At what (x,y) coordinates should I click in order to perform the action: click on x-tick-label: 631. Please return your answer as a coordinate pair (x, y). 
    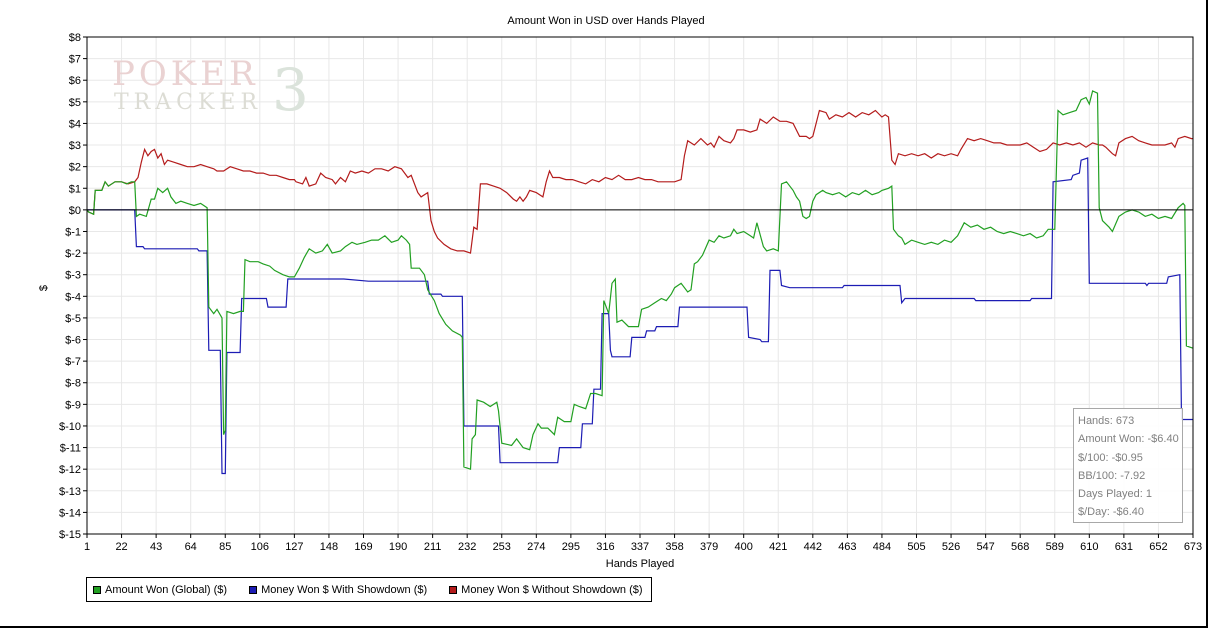
    Looking at the image, I should click on (1124, 547).